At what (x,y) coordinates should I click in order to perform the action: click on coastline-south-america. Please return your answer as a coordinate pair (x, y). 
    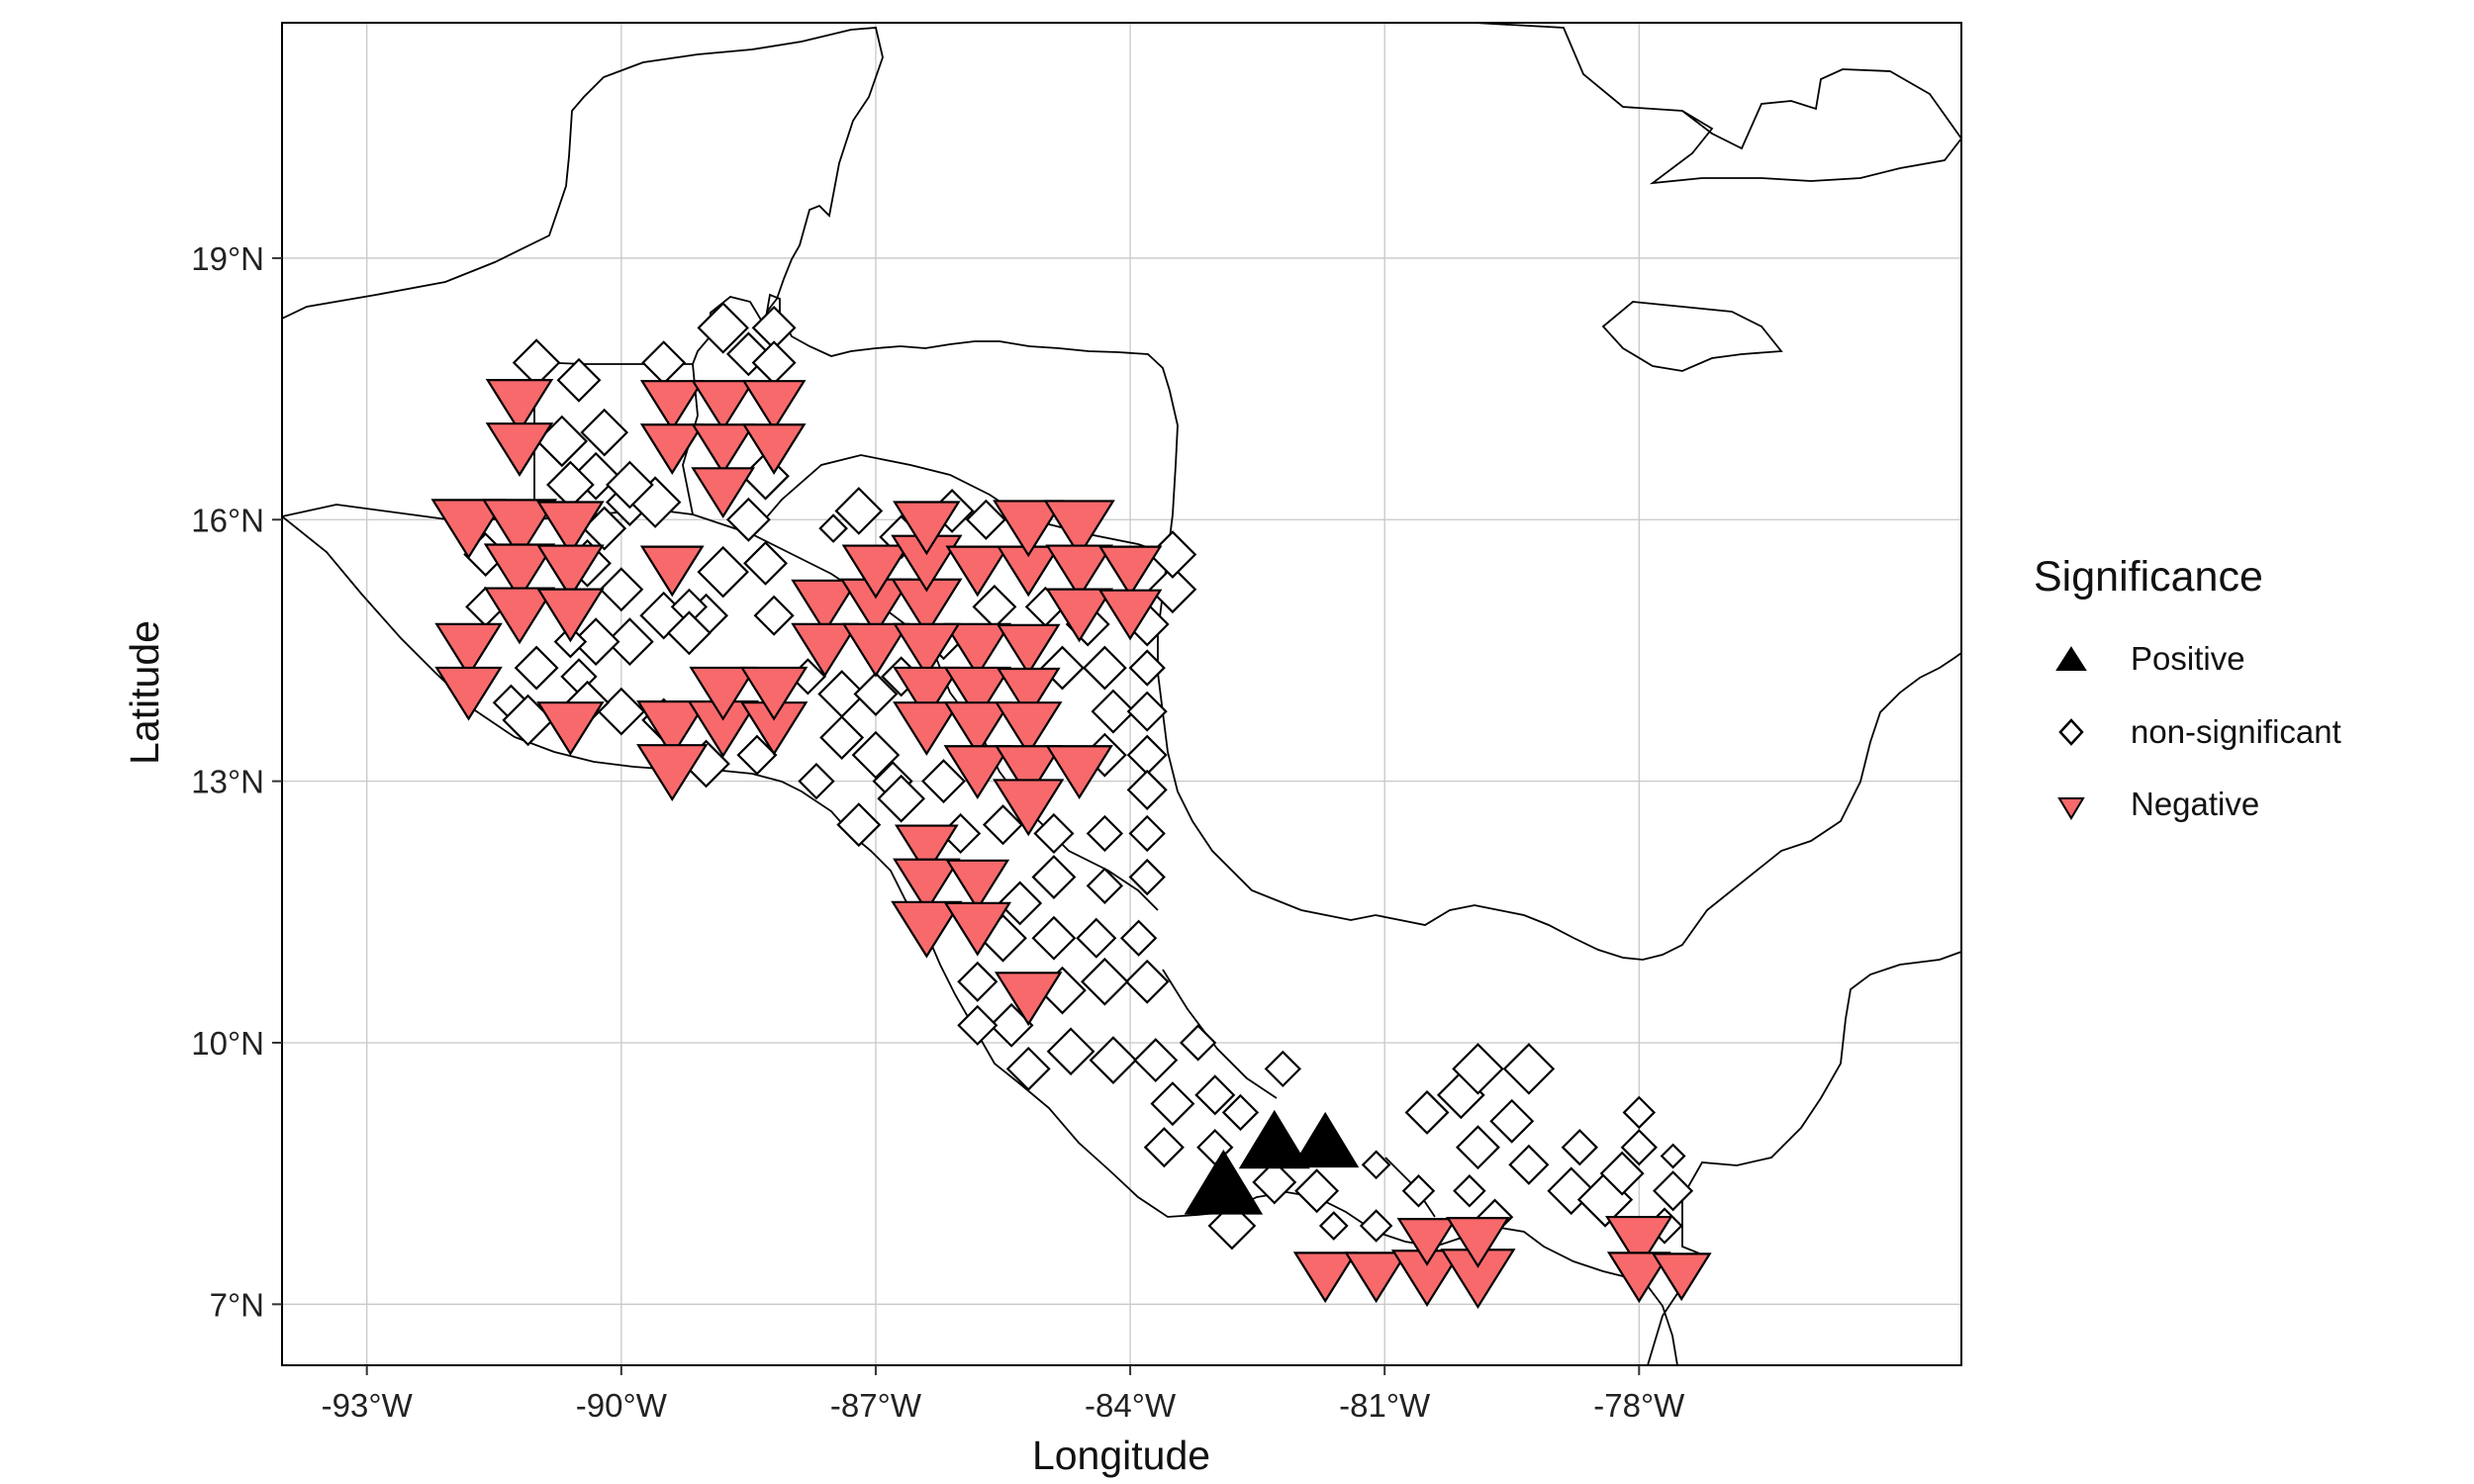
    Looking at the image, I should click on (1804, 1158).